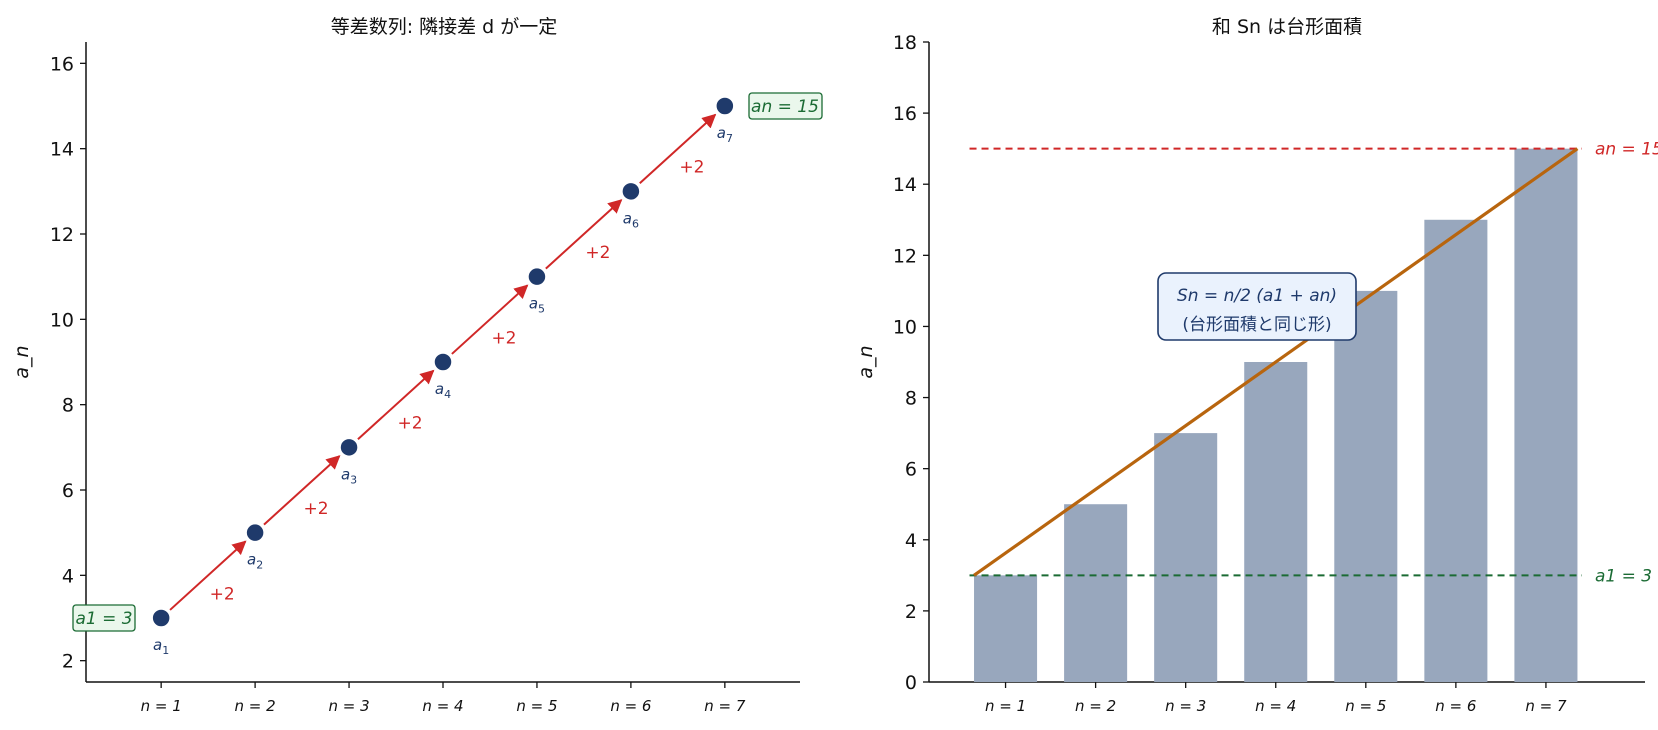 The height and width of the screenshot is (730, 1658). I want to click on left-x-tick-label: n = 1, so click(161, 706).